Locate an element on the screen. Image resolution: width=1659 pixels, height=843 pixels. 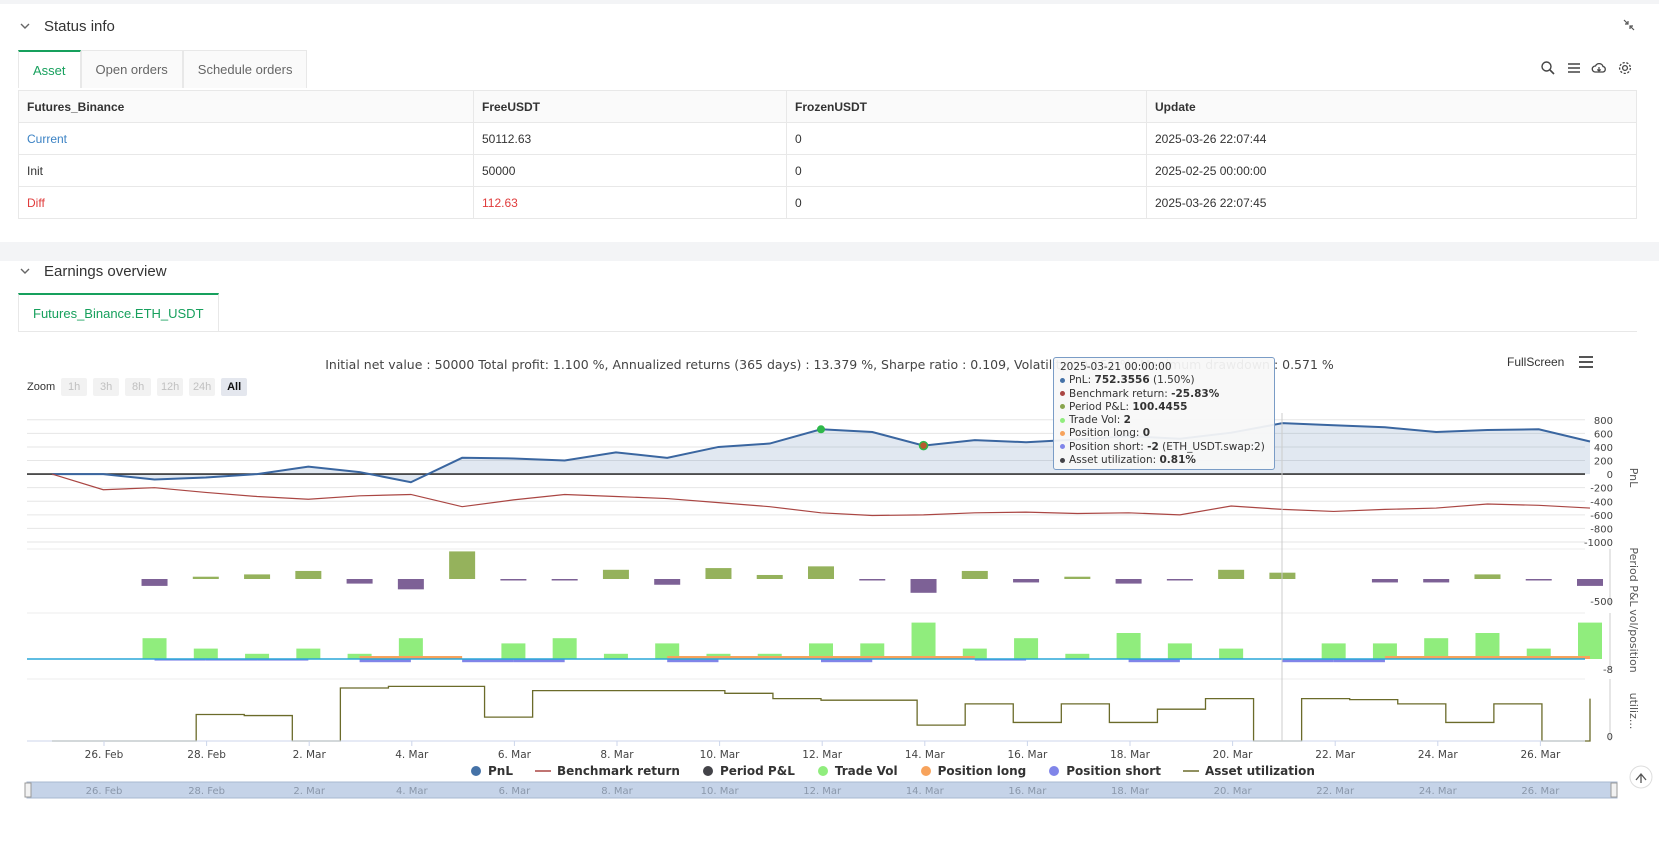
legend-label: Benchmark return is located at coordinates (618, 771).